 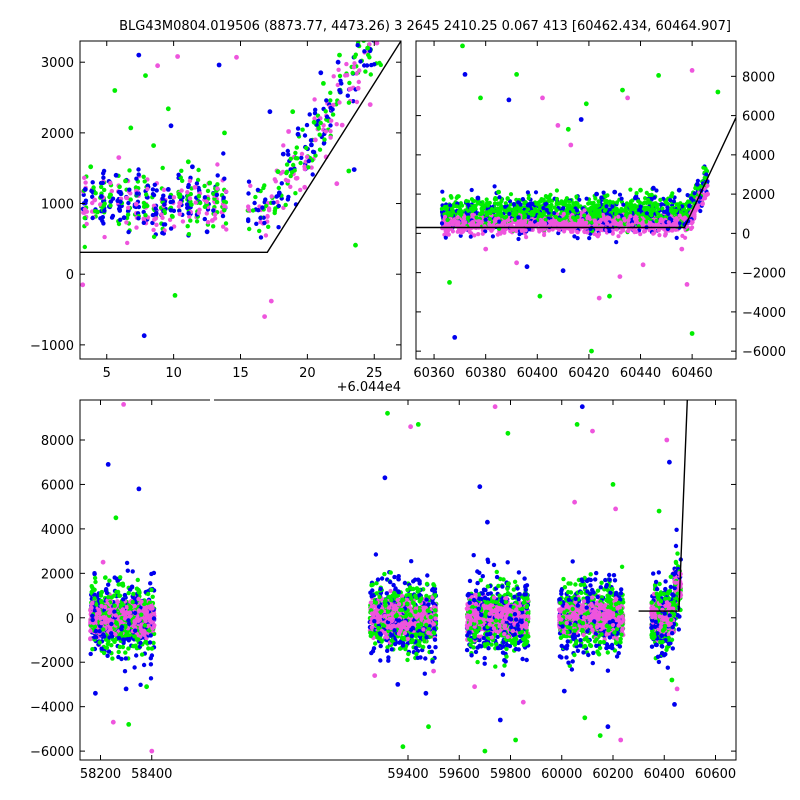 What do you see at coordinates (57, 205) in the screenshot?
I see `y-tick-label: 1000` at bounding box center [57, 205].